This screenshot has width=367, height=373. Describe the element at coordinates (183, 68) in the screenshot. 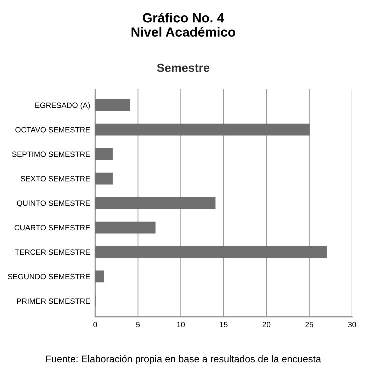

I see `chart-subtitle: Semestre` at that location.